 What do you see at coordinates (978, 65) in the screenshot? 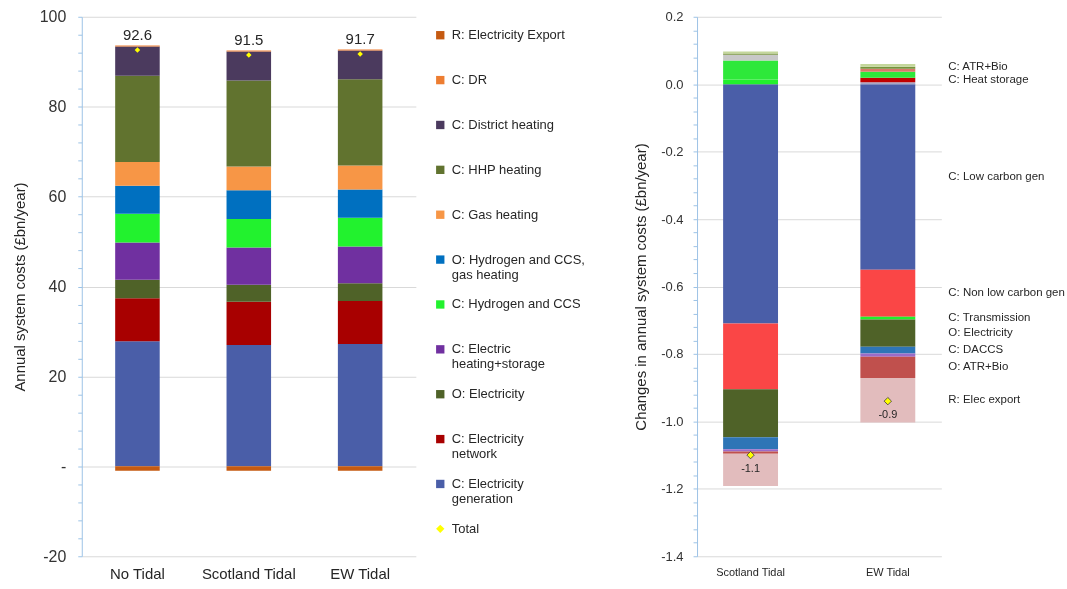
I see `text: C: ATR+Bio` at bounding box center [978, 65].